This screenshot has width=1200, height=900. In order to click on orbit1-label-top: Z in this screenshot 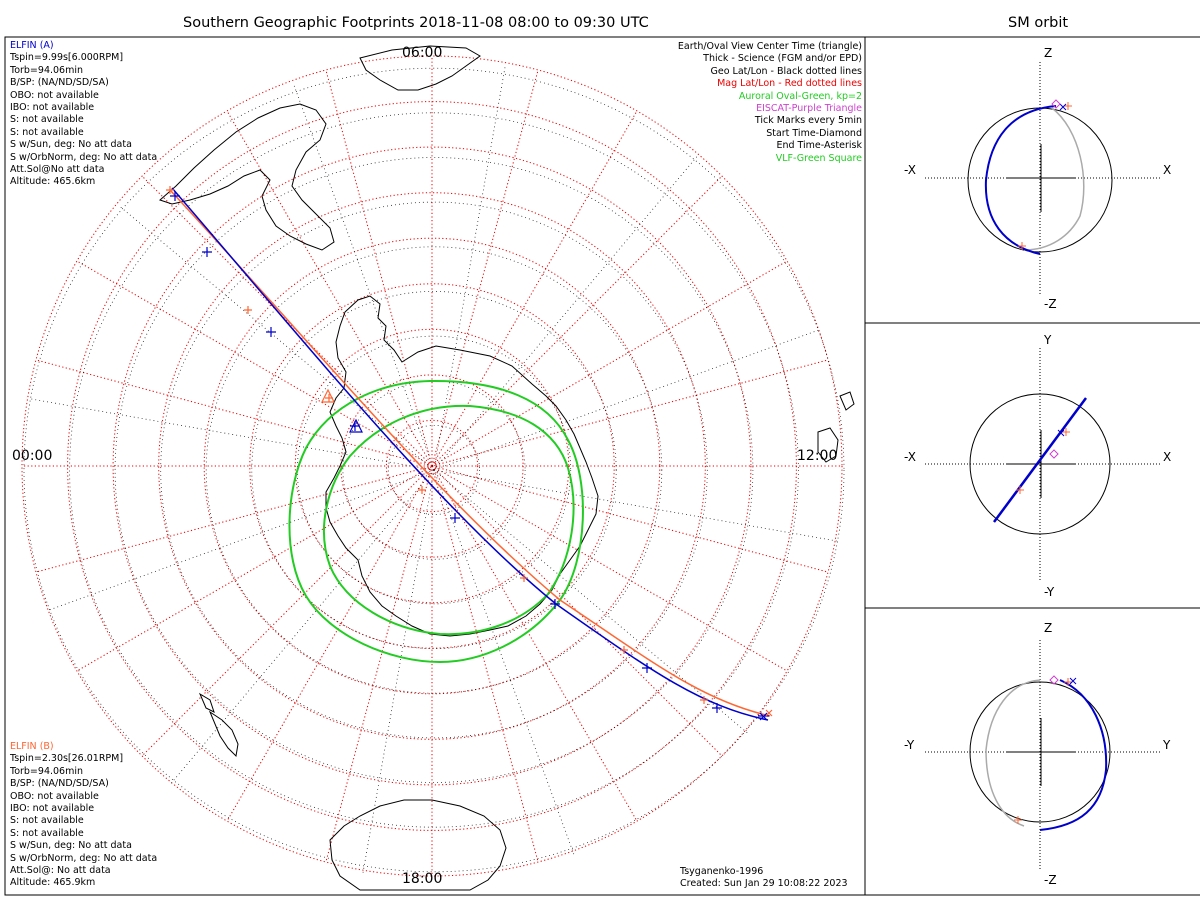, I will do `click(1048, 53)`.